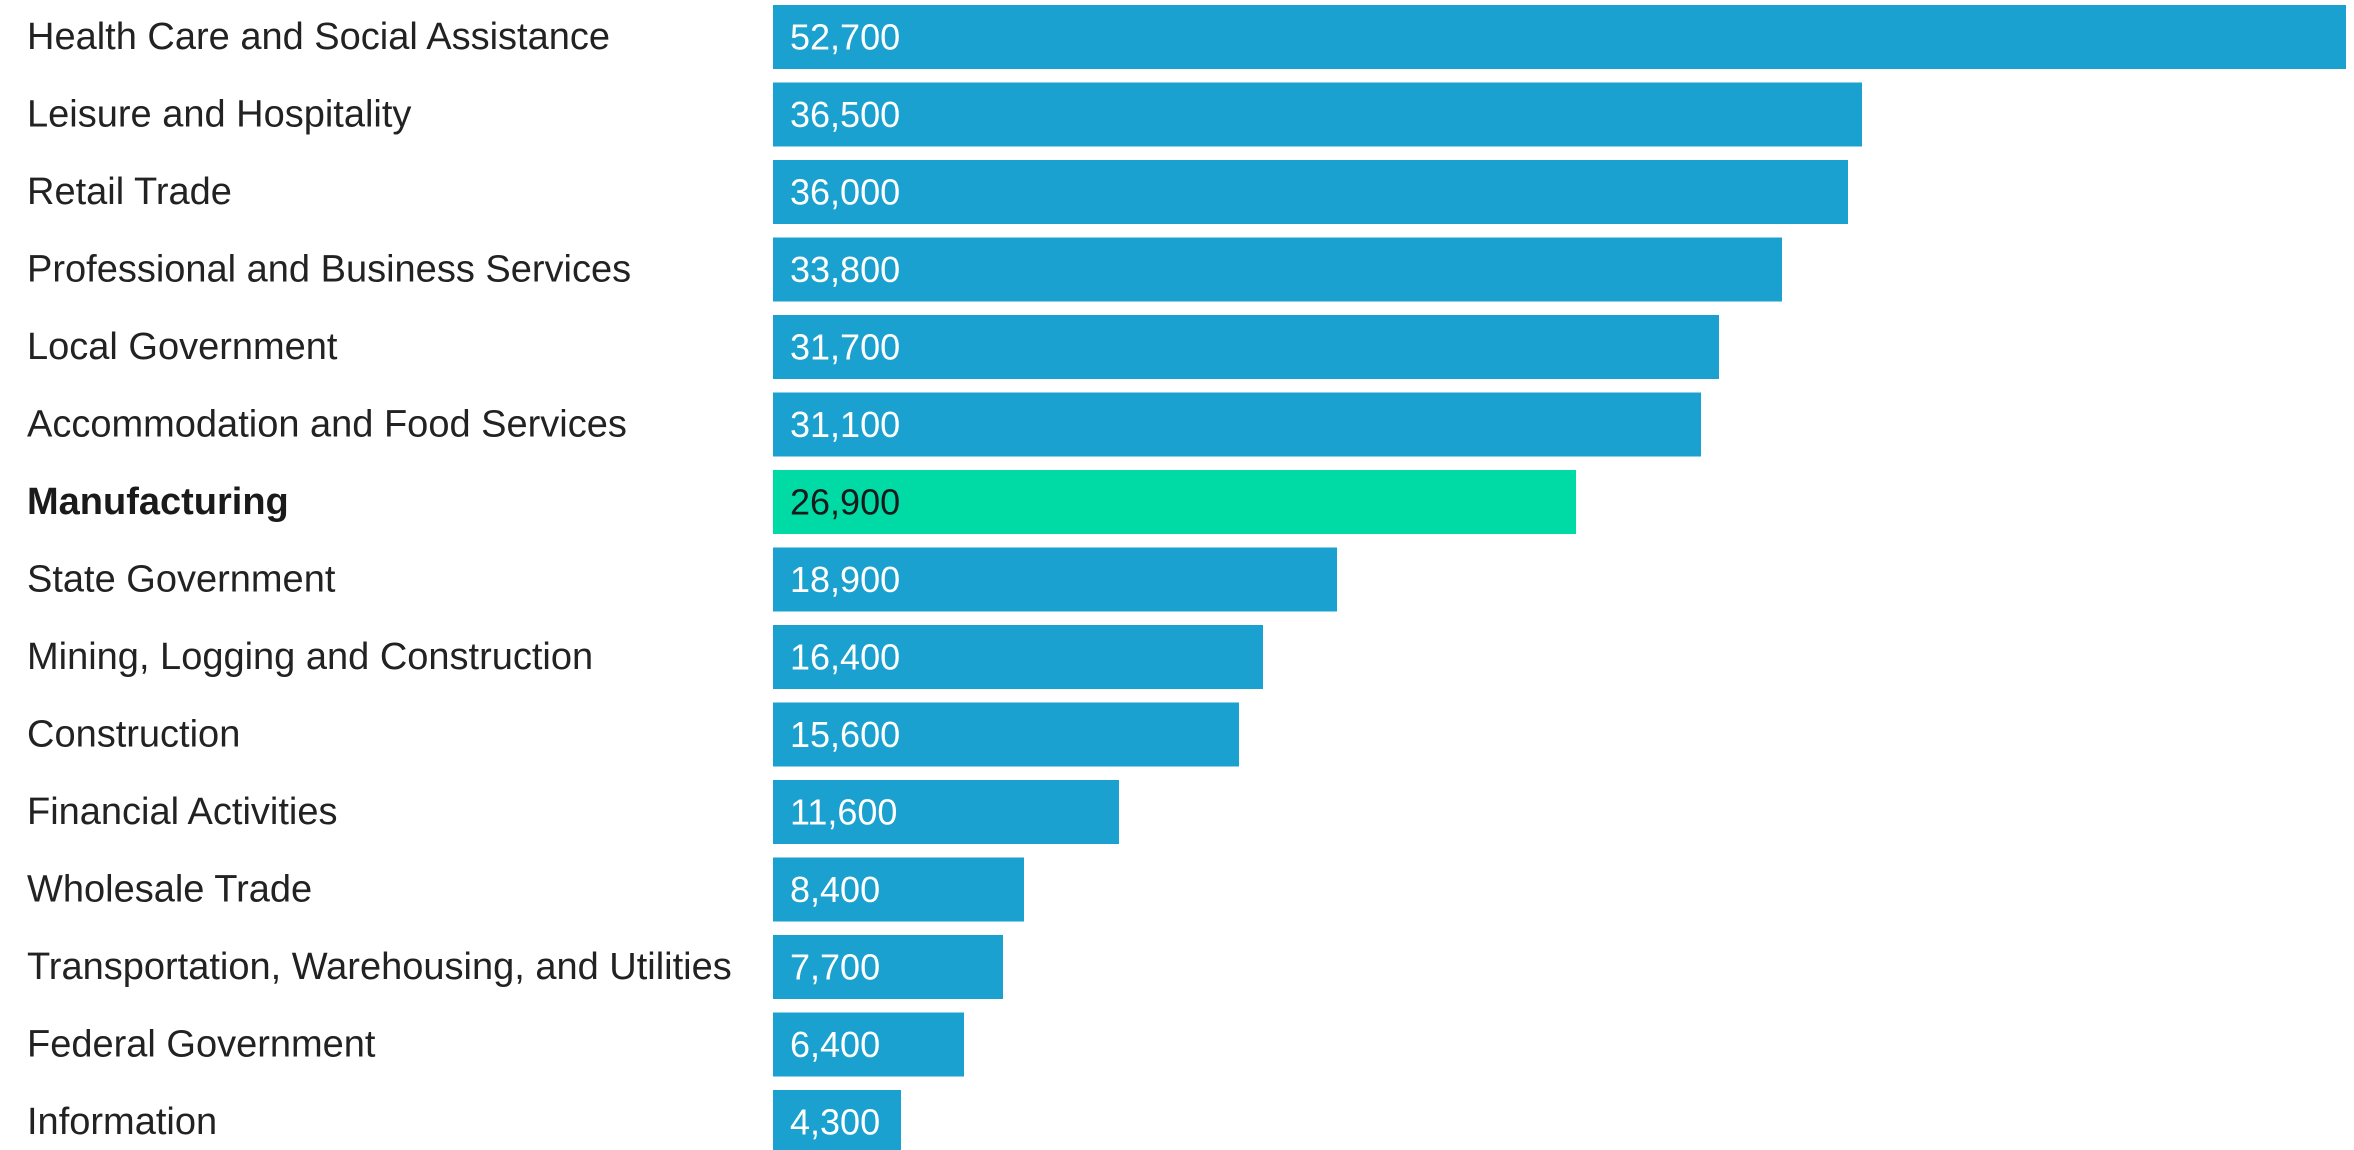 The width and height of the screenshot is (2354, 1150). Describe the element at coordinates (169, 890) in the screenshot. I see `category-label: Wholesale Trade` at that location.